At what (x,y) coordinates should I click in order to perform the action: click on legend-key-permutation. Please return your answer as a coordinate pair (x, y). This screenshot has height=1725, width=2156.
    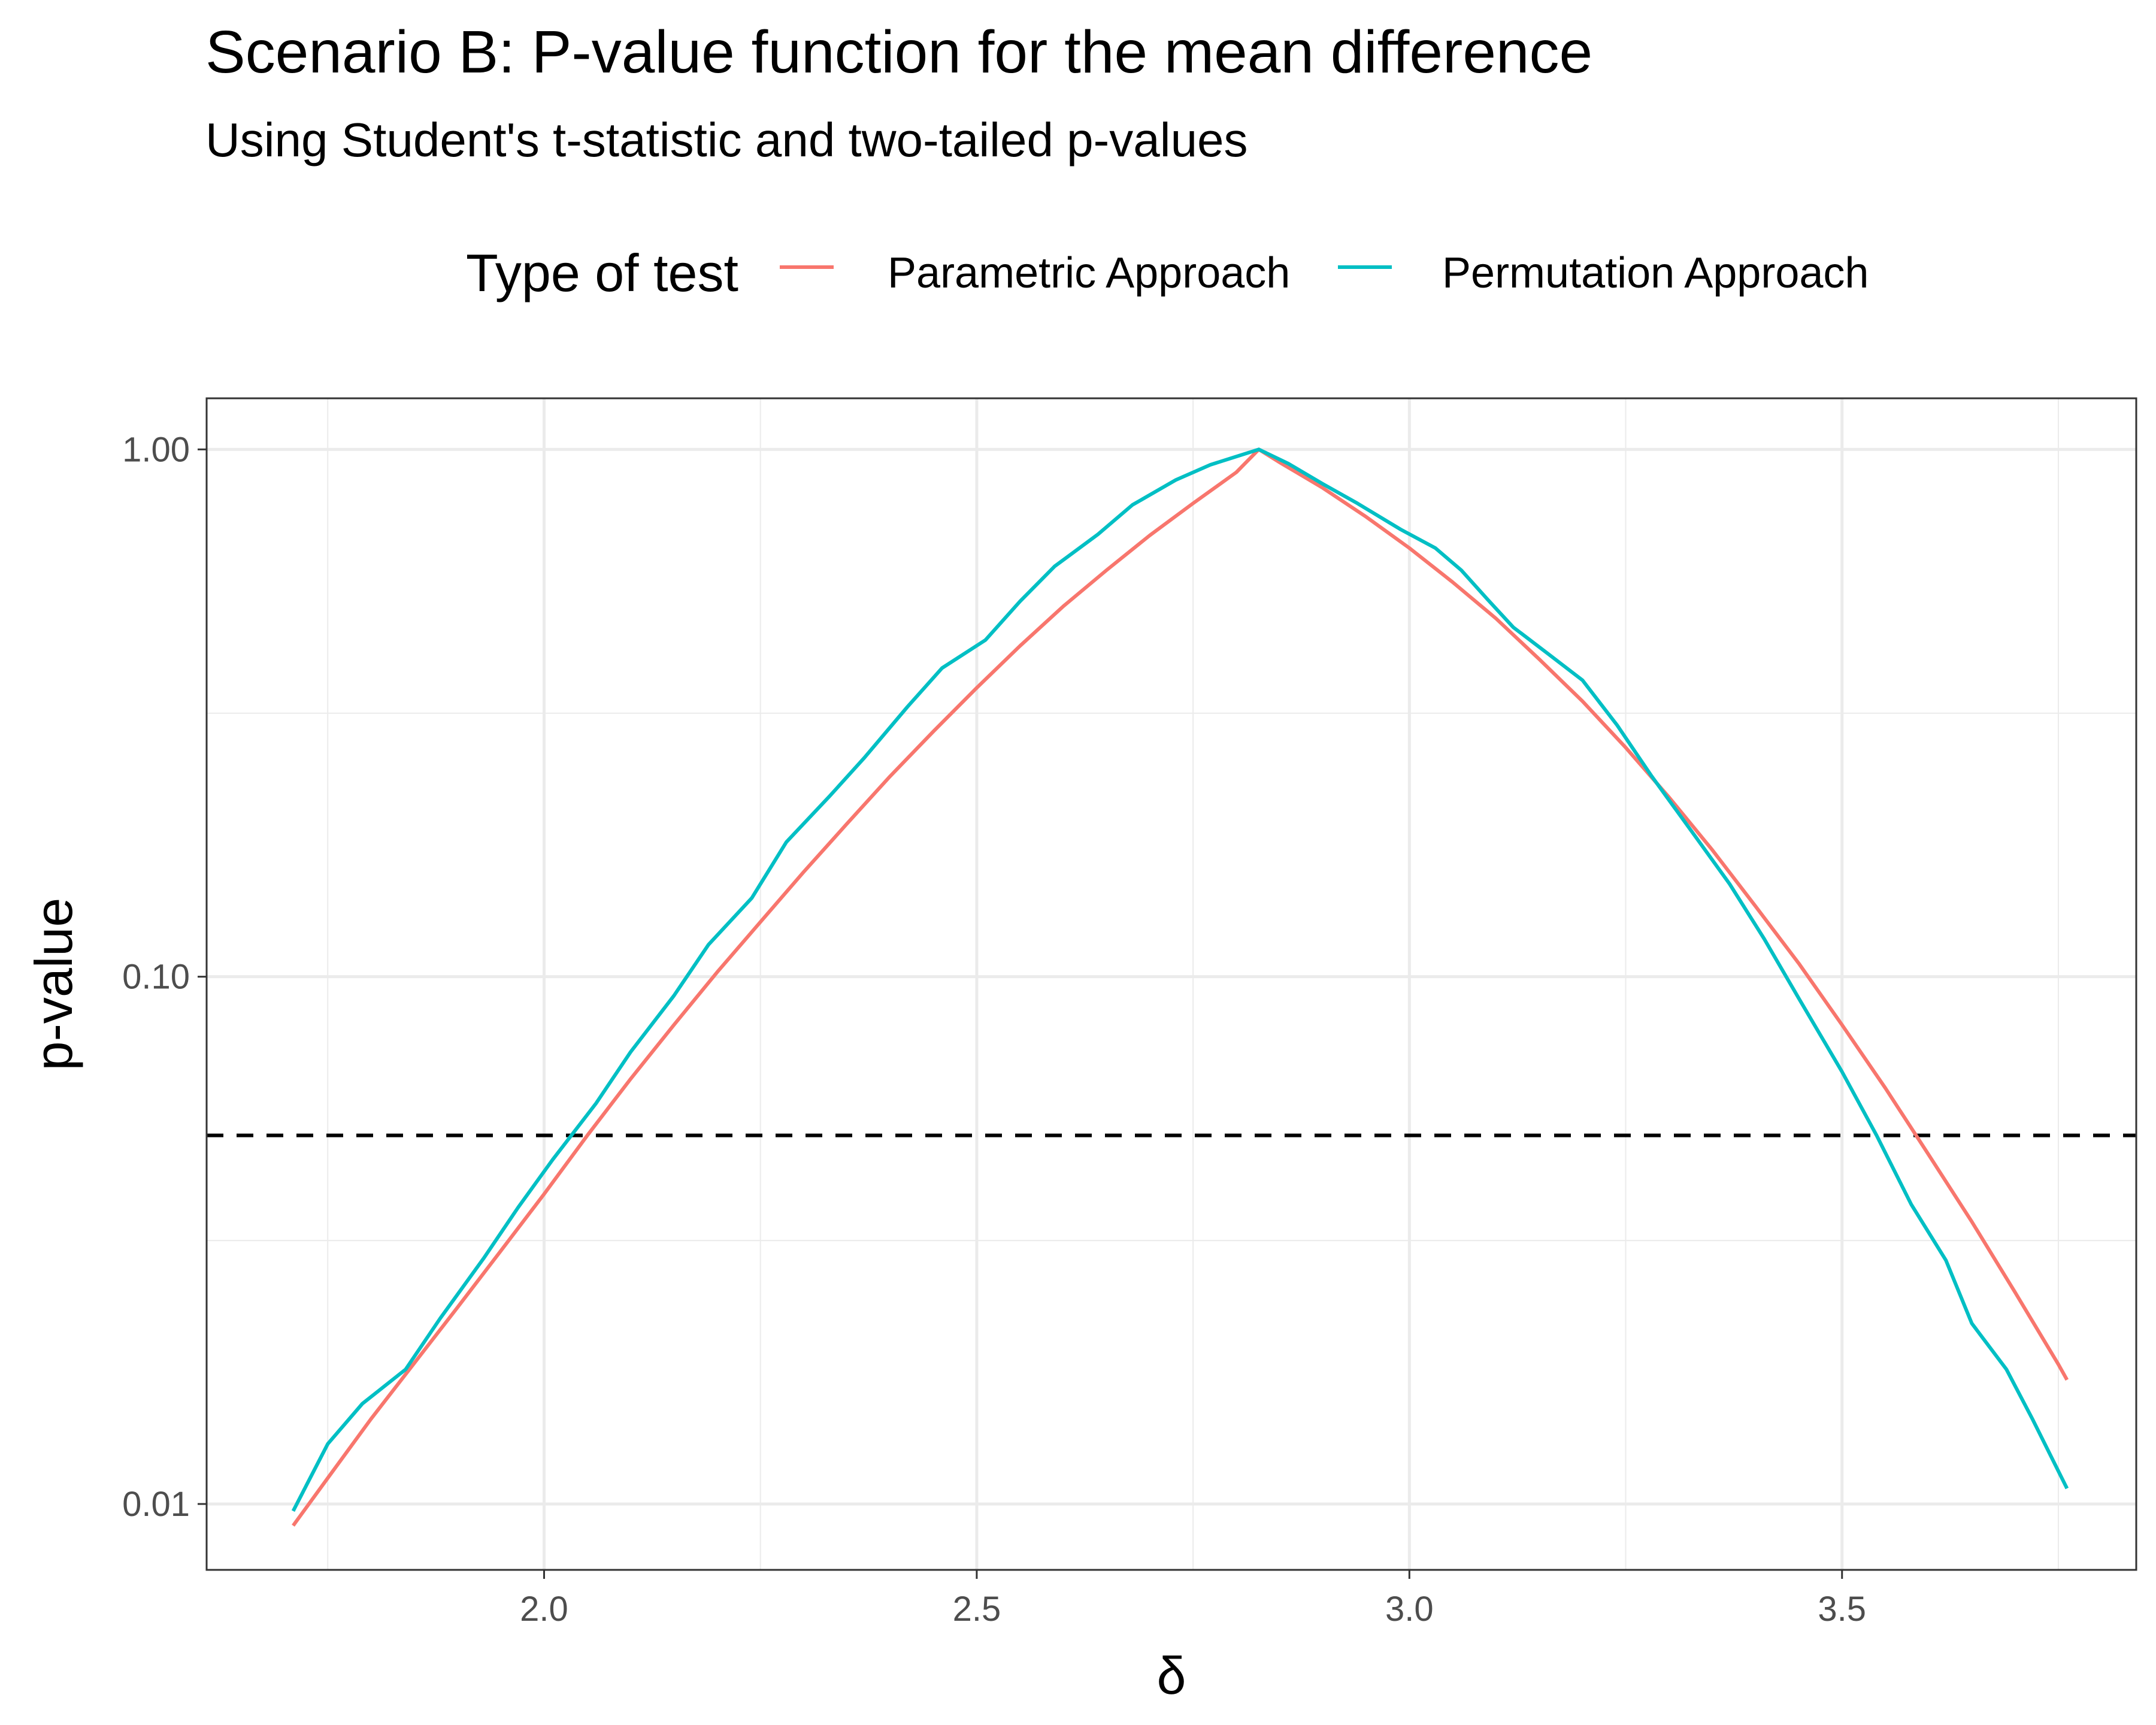
    Looking at the image, I should click on (1365, 266).